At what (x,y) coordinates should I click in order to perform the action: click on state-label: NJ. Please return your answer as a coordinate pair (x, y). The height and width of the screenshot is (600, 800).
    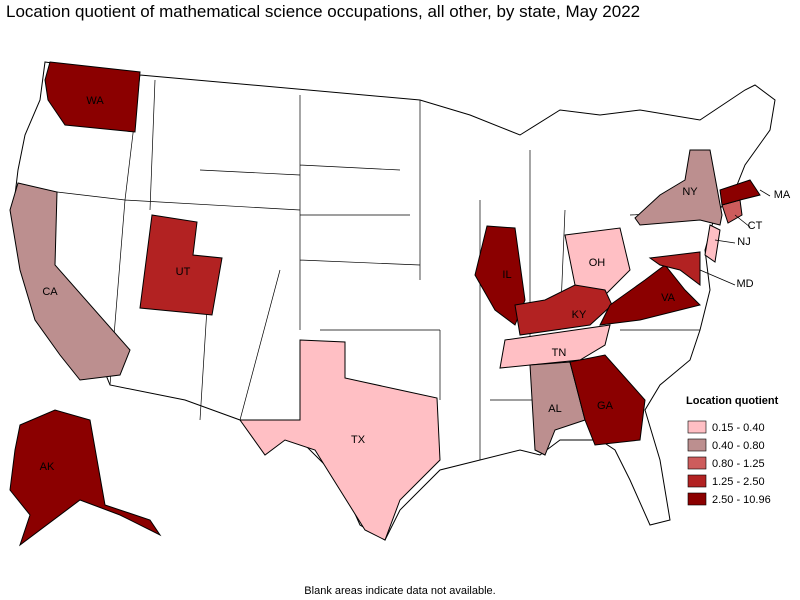
    Looking at the image, I should click on (743, 242).